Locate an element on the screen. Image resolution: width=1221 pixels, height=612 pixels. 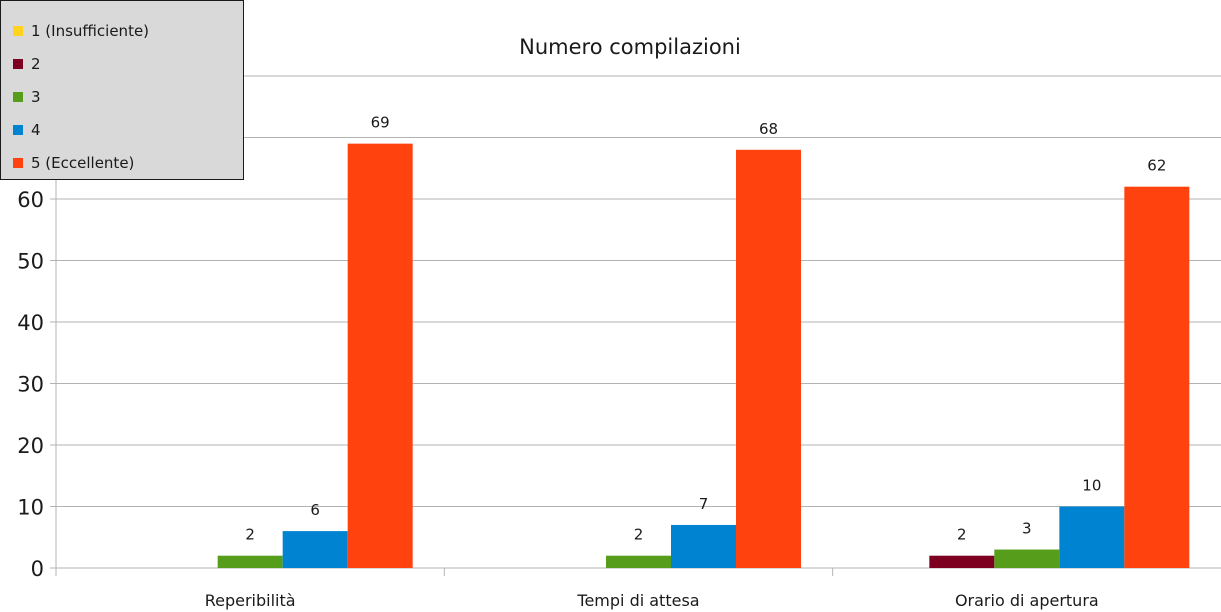
legend: 1 (Insufficiente) 2 3 4 5 (Eccellente) is located at coordinates (122, 90).